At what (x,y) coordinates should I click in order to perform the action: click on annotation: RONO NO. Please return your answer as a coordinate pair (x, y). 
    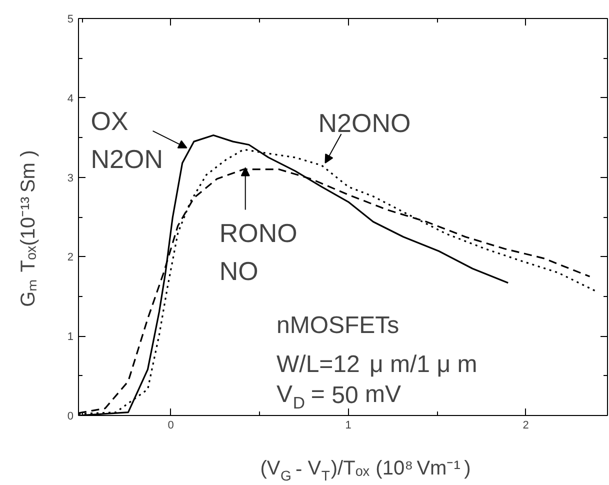
    Looking at the image, I should click on (258, 252).